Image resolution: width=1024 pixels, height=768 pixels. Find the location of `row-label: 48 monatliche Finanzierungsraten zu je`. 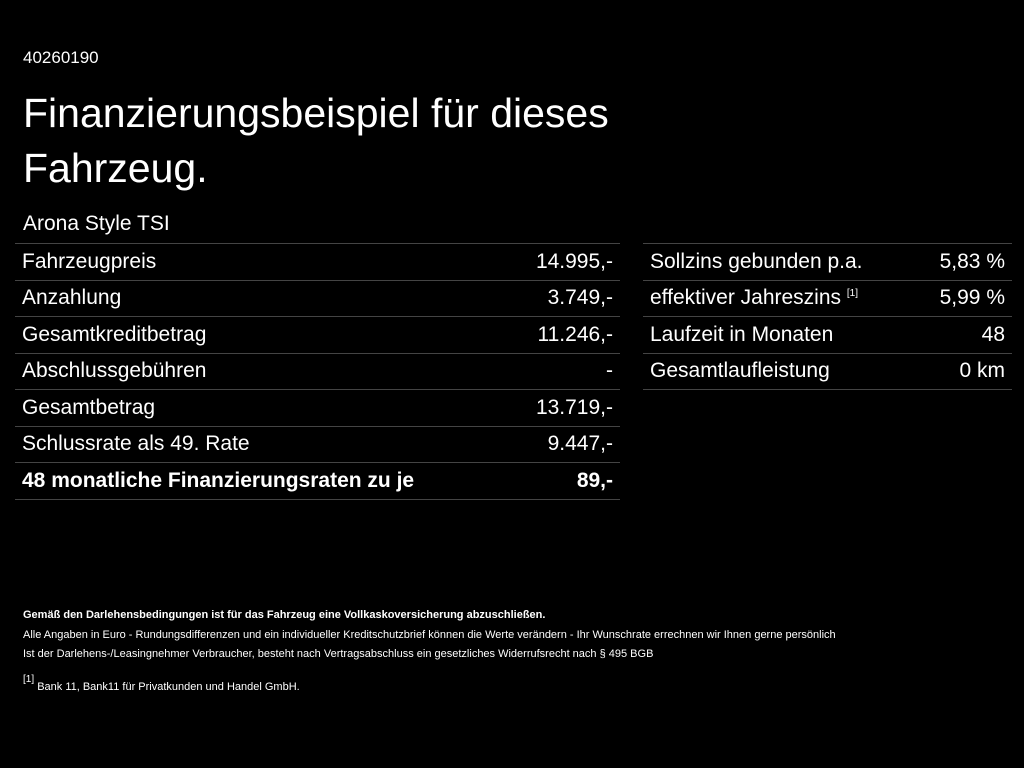

row-label: 48 monatliche Finanzierungsraten zu je is located at coordinates (218, 481).